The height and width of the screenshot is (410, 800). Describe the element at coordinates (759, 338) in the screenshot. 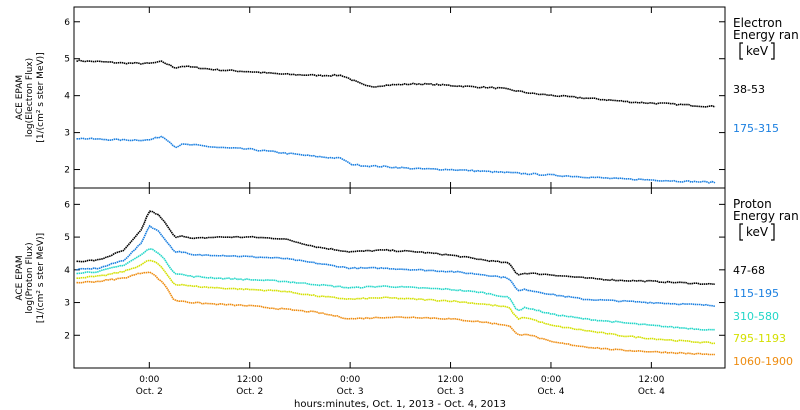

I see `proton-legend-entry: 795-1193` at that location.